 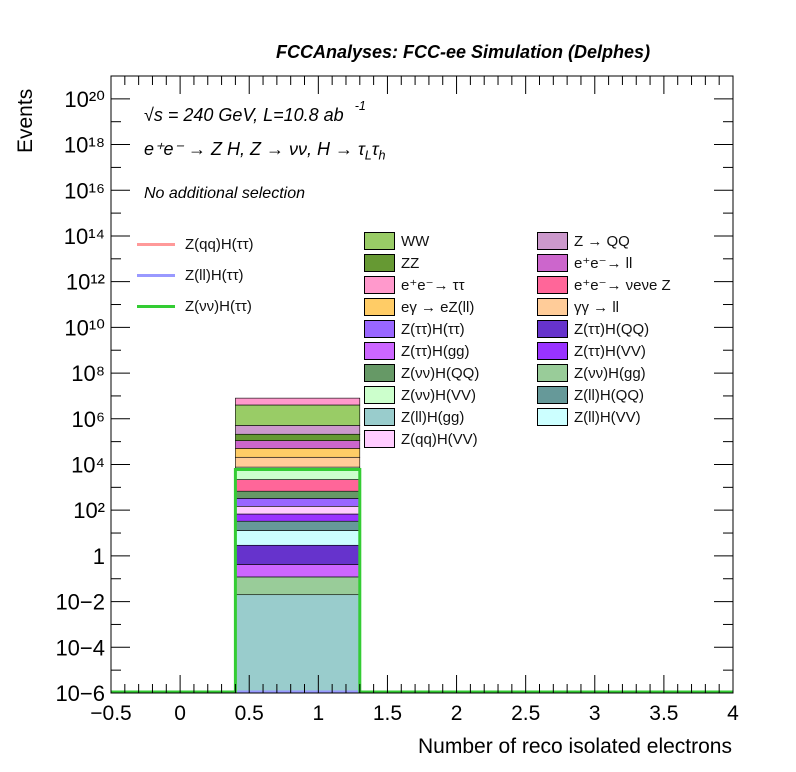 I want to click on legend-fill-item: e⁺e⁻→ νeνe Z, so click(x=604, y=285).